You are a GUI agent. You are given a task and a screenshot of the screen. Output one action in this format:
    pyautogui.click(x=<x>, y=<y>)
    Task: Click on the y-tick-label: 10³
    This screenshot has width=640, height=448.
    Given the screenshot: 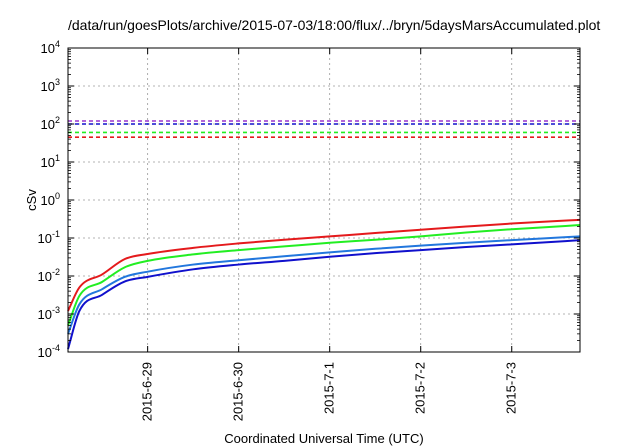 What is the action you would take?
    pyautogui.click(x=50, y=85)
    